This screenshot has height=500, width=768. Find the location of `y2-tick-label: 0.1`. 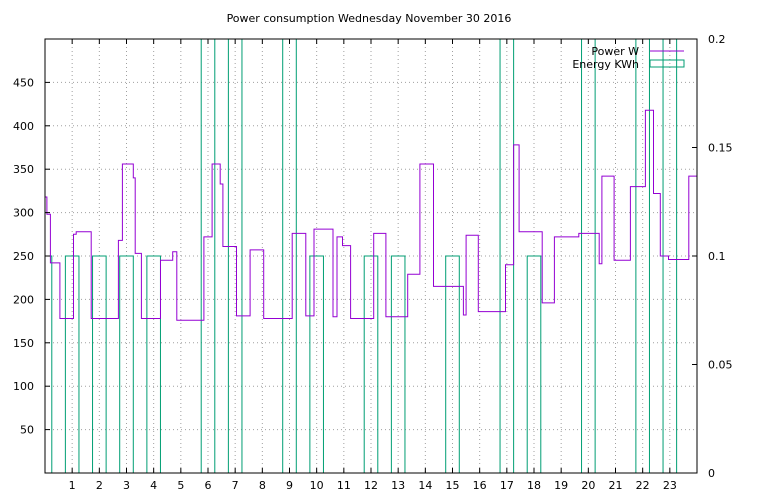

y2-tick-label: 0.1 is located at coordinates (717, 256).